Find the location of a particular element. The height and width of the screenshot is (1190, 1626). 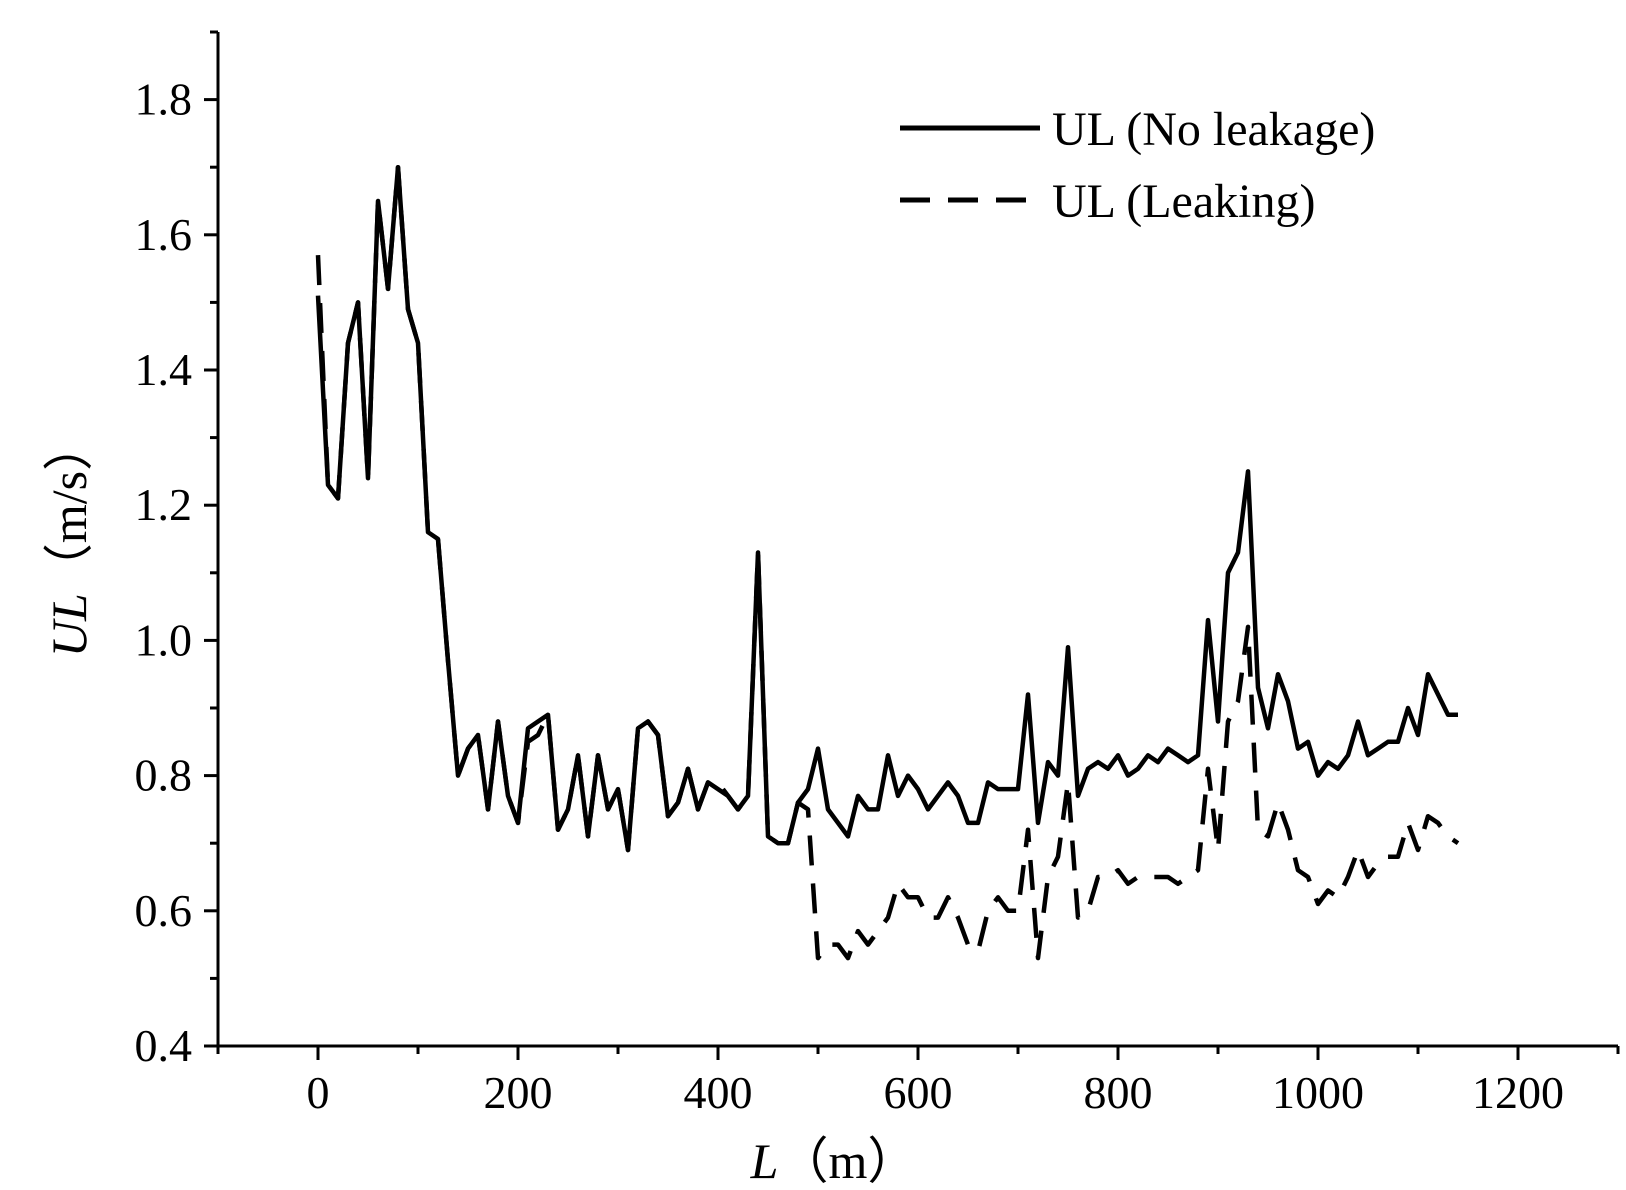

x-tick-label: 1200 is located at coordinates (1518, 1092).